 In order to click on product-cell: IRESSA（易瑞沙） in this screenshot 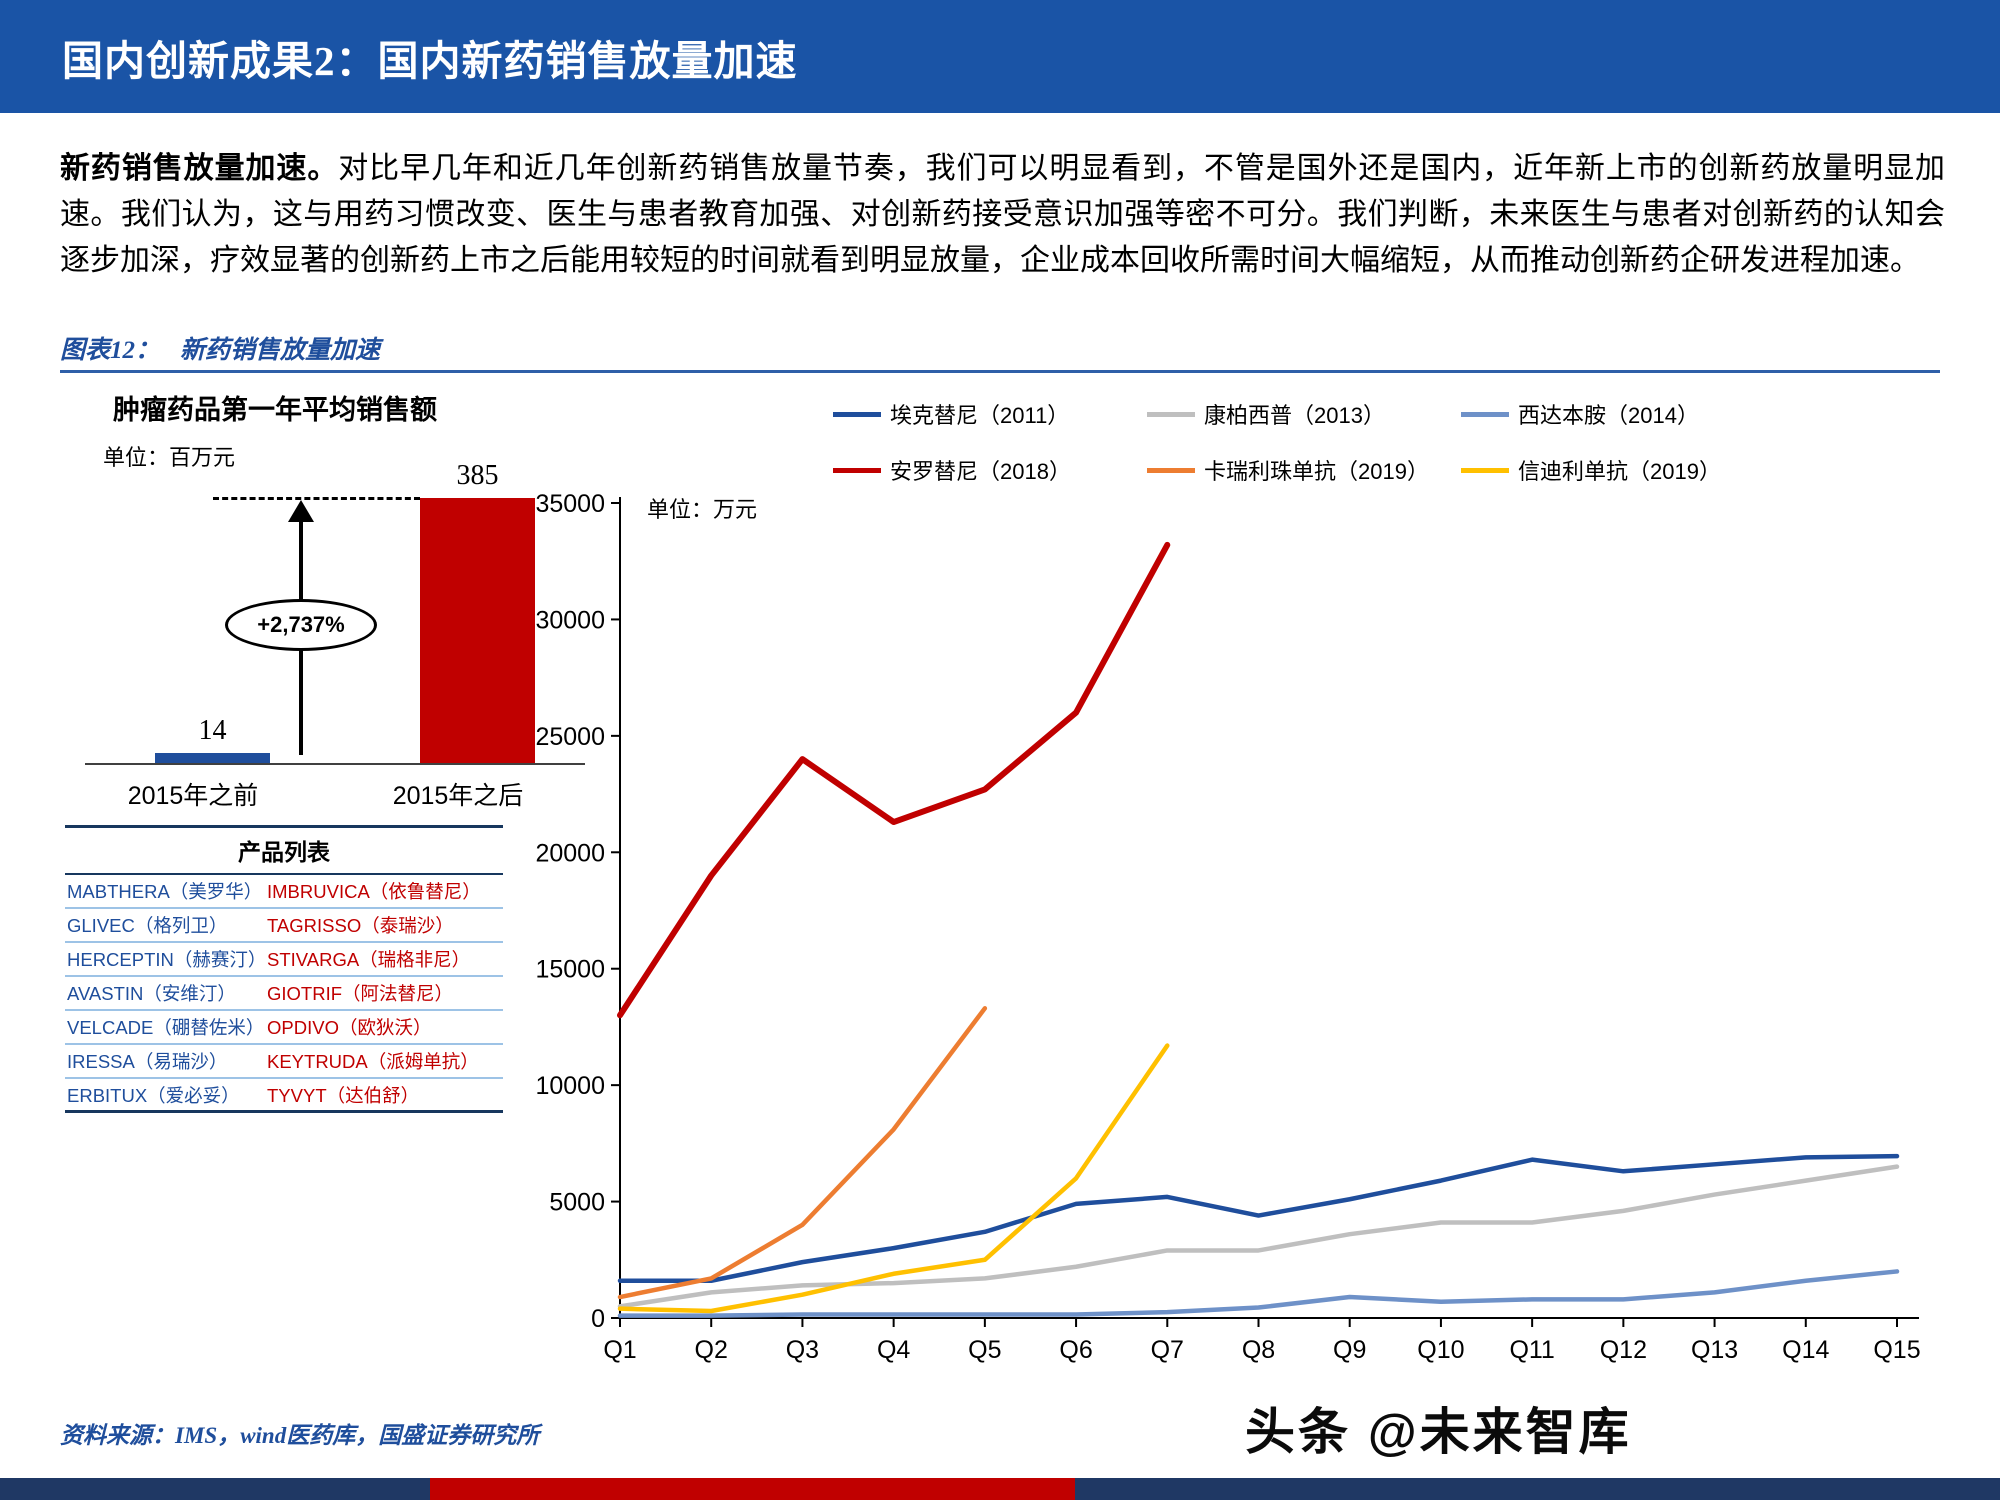, I will do `click(147, 1061)`.